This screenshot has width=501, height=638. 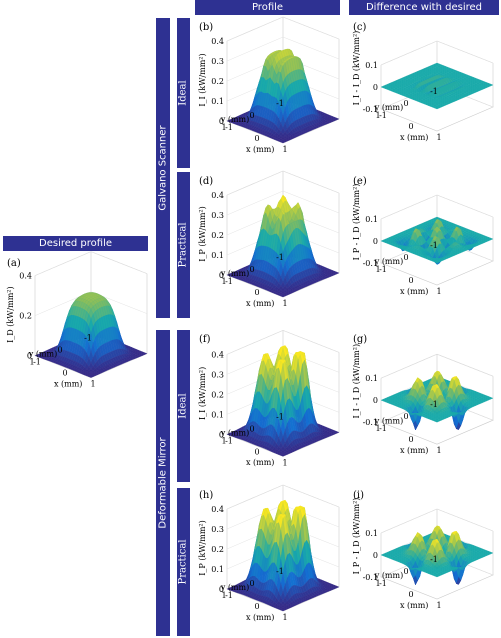 What do you see at coordinates (206, 181) in the screenshot?
I see `panel-label: (d)` at bounding box center [206, 181].